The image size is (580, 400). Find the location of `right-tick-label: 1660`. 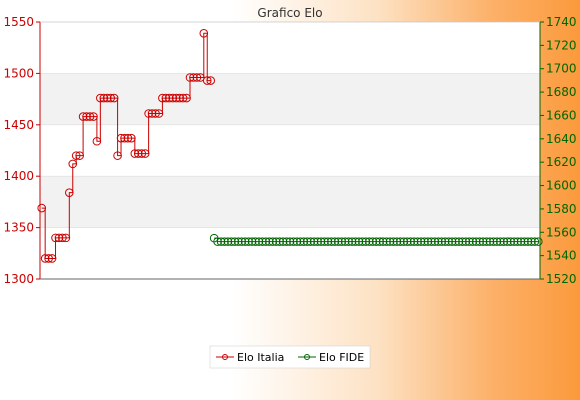

right-tick-label: 1660 is located at coordinates (561, 115).